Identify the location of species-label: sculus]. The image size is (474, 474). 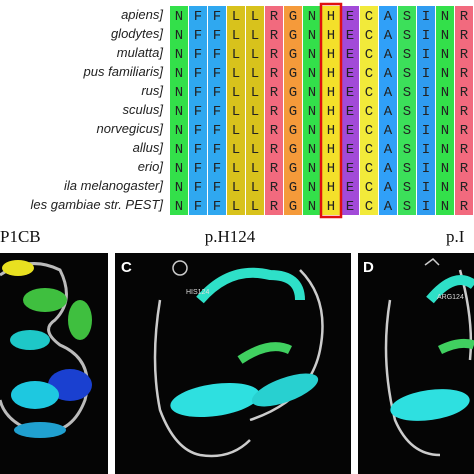
(143, 109).